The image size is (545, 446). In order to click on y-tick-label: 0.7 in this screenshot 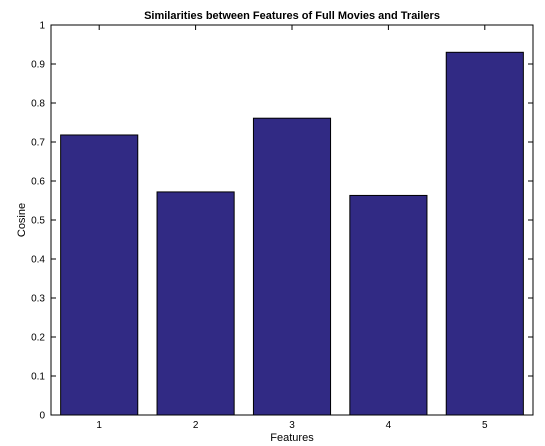, I will do `click(38, 143)`.